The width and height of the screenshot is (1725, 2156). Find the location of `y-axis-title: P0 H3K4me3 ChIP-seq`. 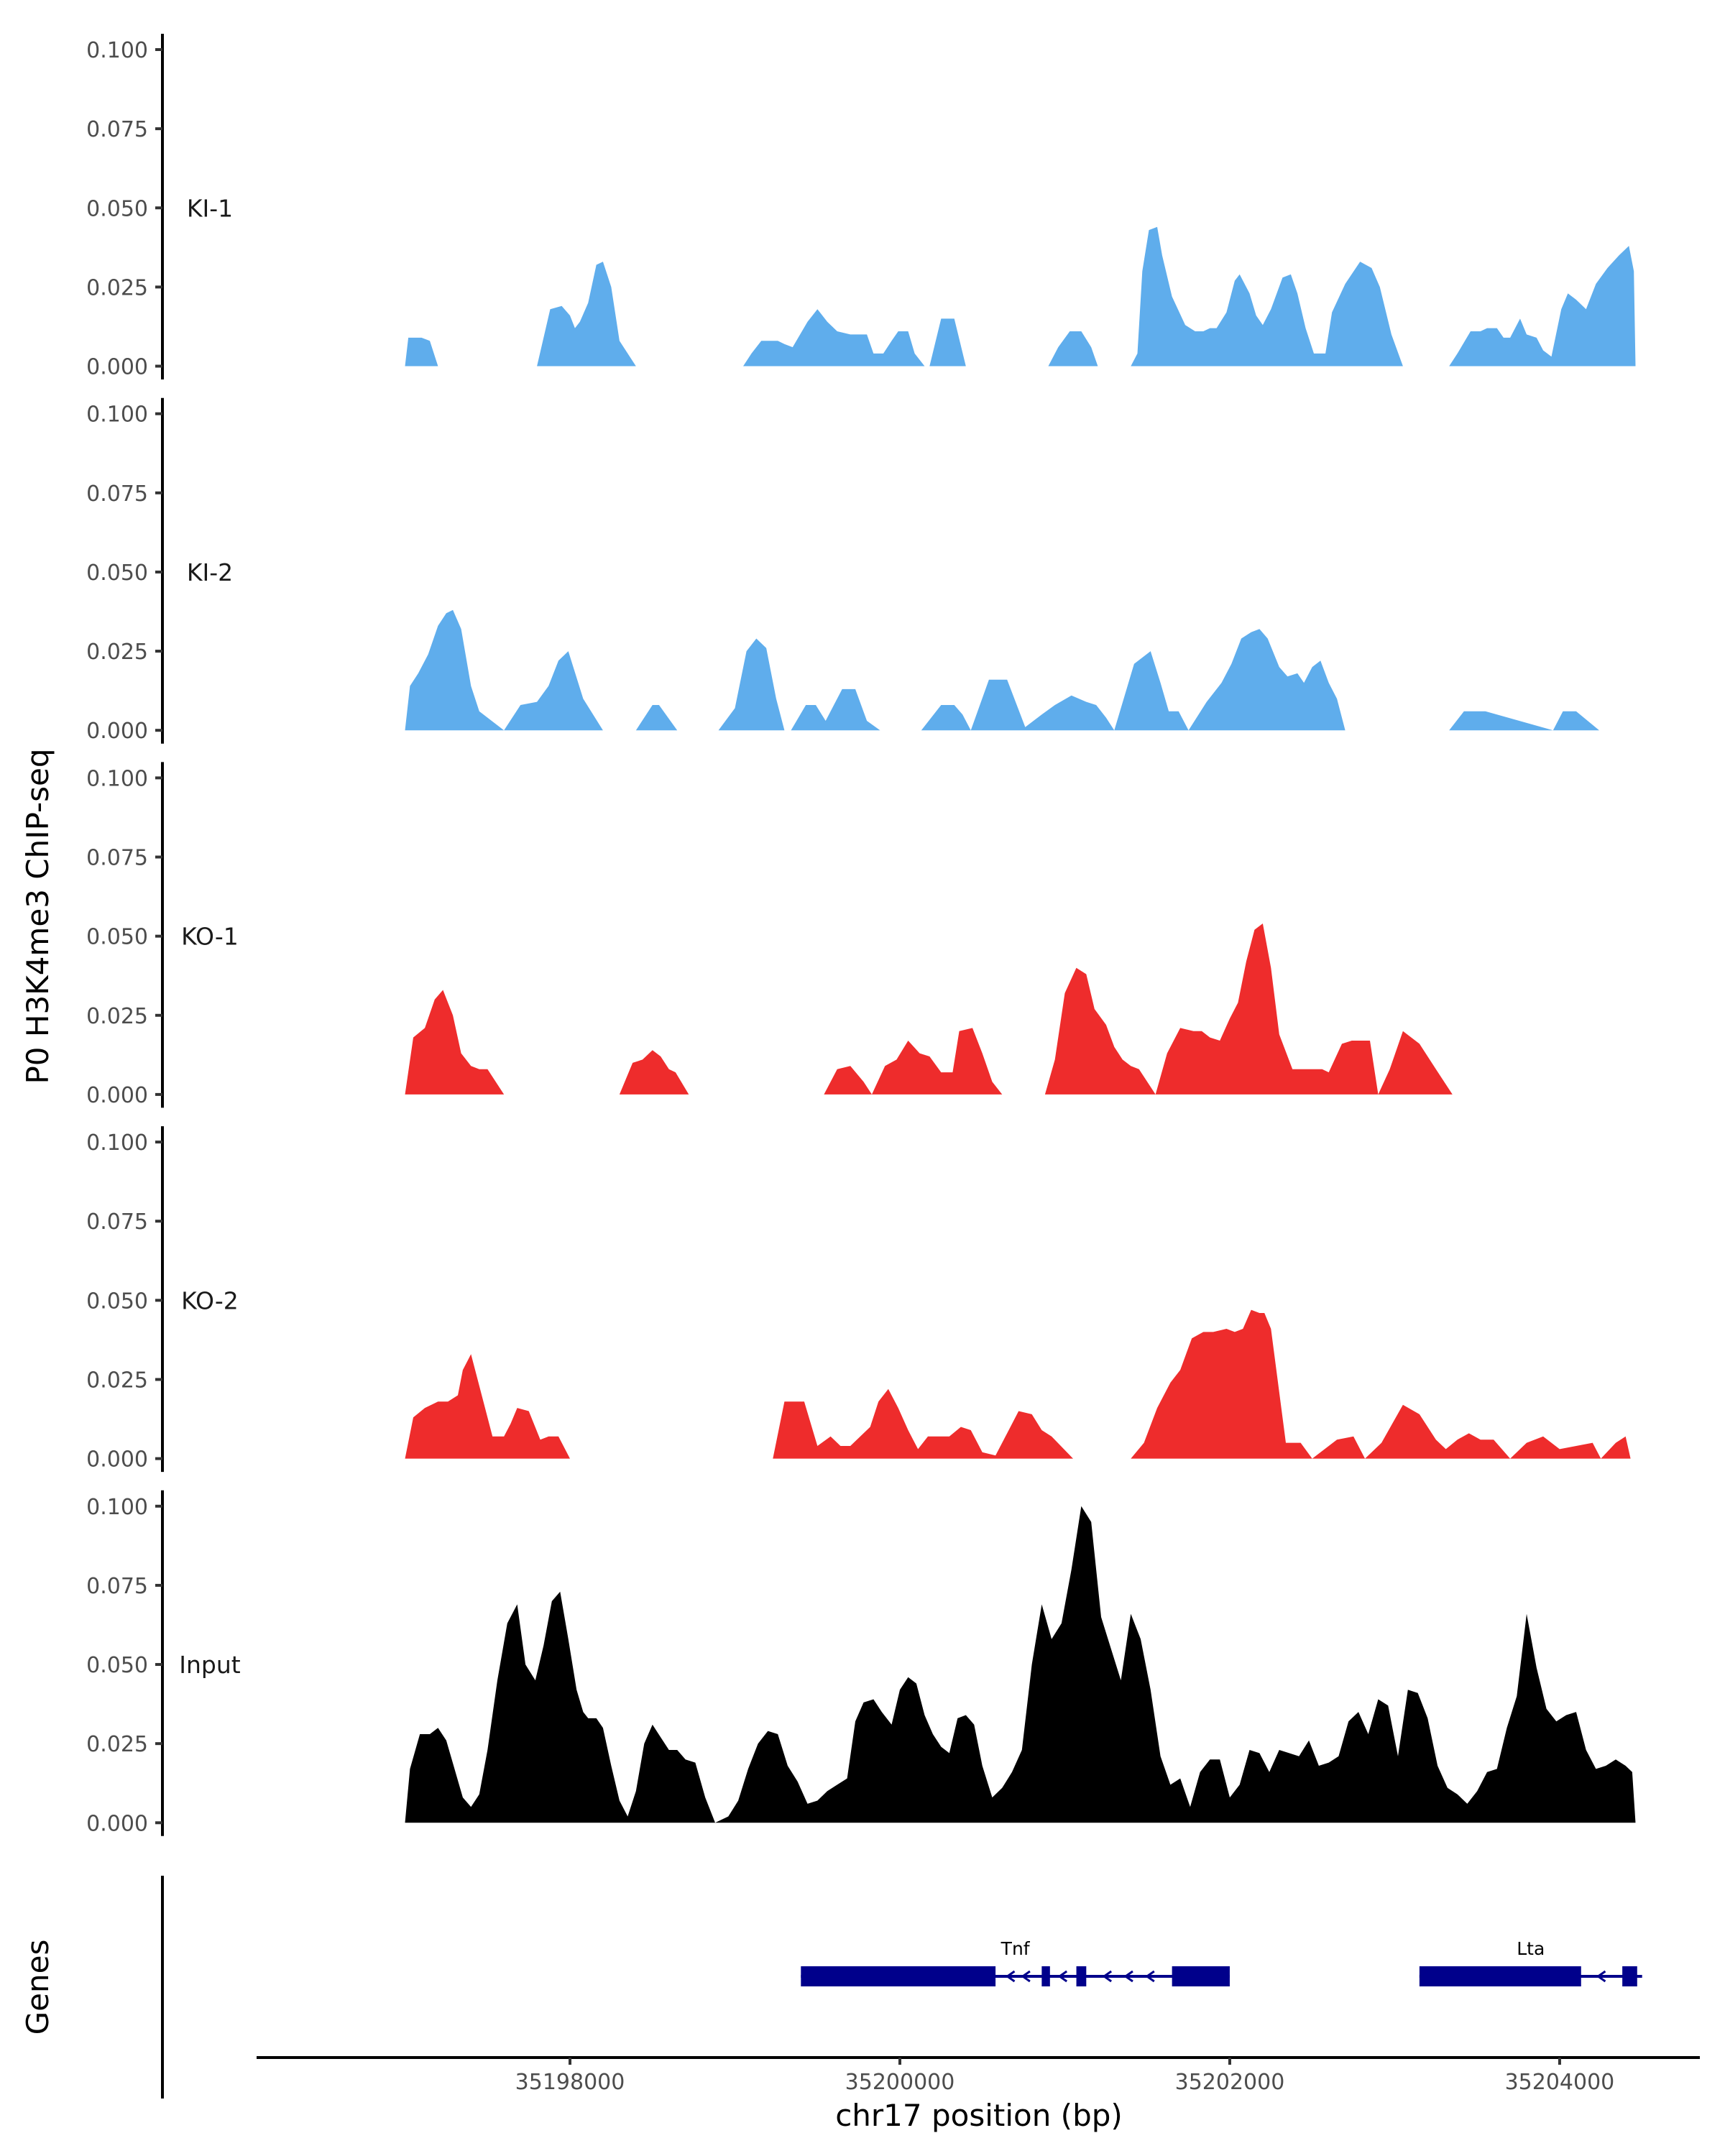

y-axis-title: P0 H3K4me3 ChIP-seq is located at coordinates (37, 916).